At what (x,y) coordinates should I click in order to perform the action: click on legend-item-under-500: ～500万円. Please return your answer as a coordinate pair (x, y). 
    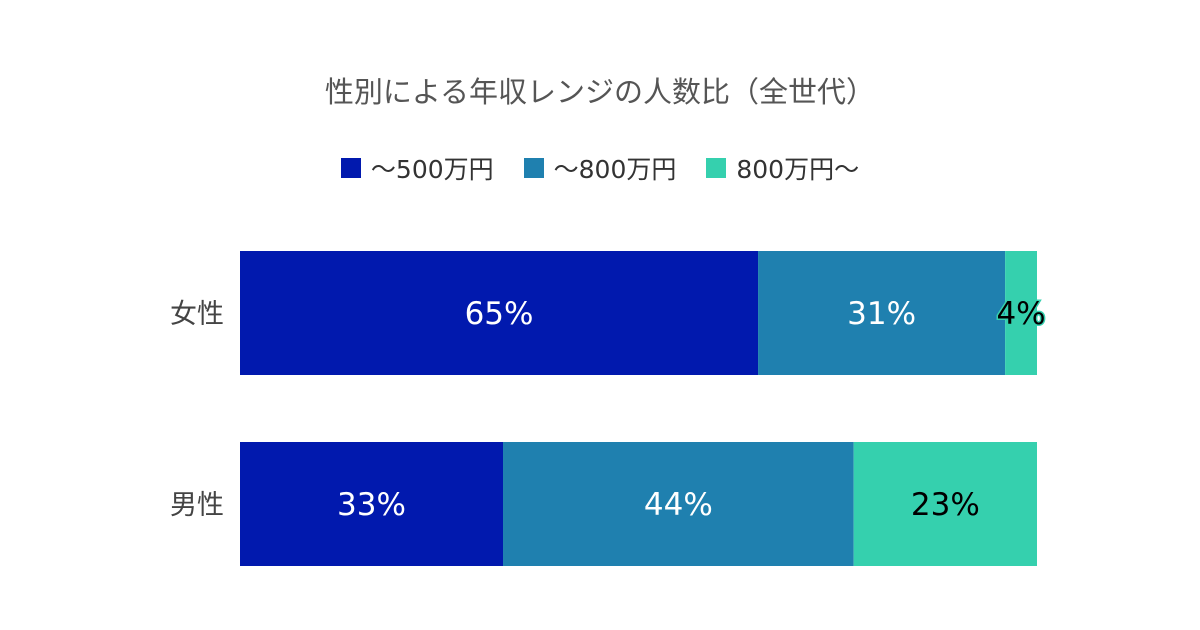
    Looking at the image, I should click on (417, 168).